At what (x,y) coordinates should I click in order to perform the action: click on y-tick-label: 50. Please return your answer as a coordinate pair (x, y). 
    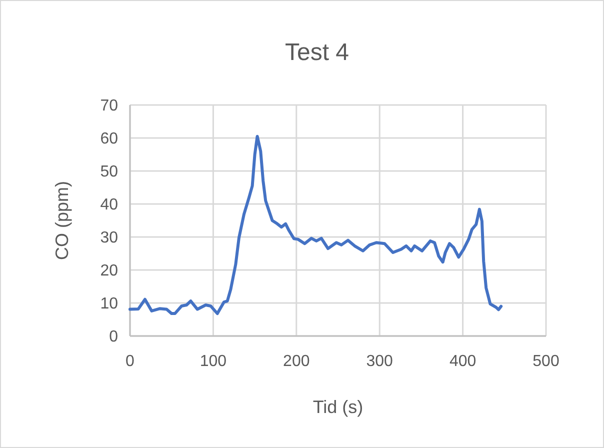
    Looking at the image, I should click on (109, 172).